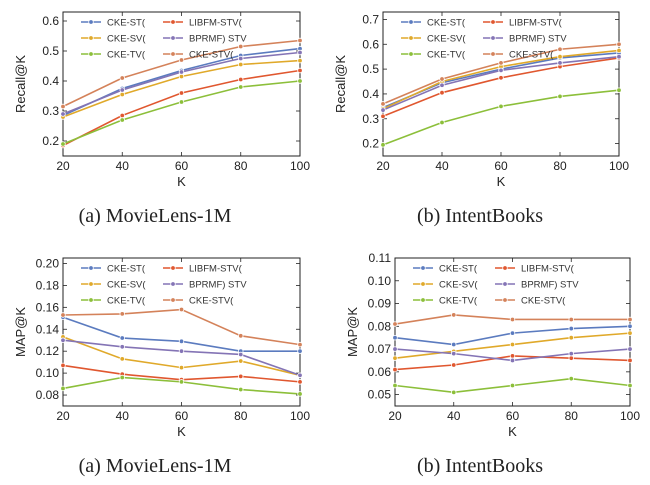 The image size is (650, 485). What do you see at coordinates (50, 21) in the screenshot?
I see `y-tick-label: 0.6` at bounding box center [50, 21].